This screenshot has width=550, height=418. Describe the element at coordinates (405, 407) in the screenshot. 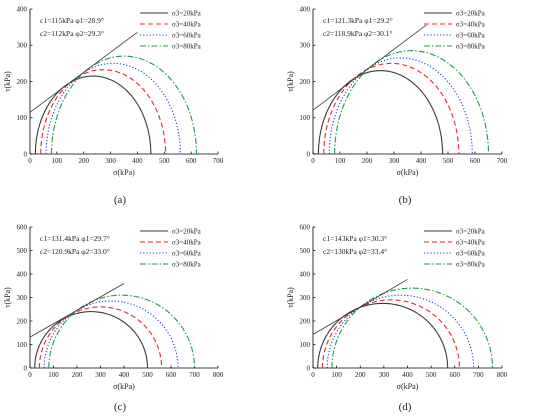

I see `panel-label-d: (d)` at that location.